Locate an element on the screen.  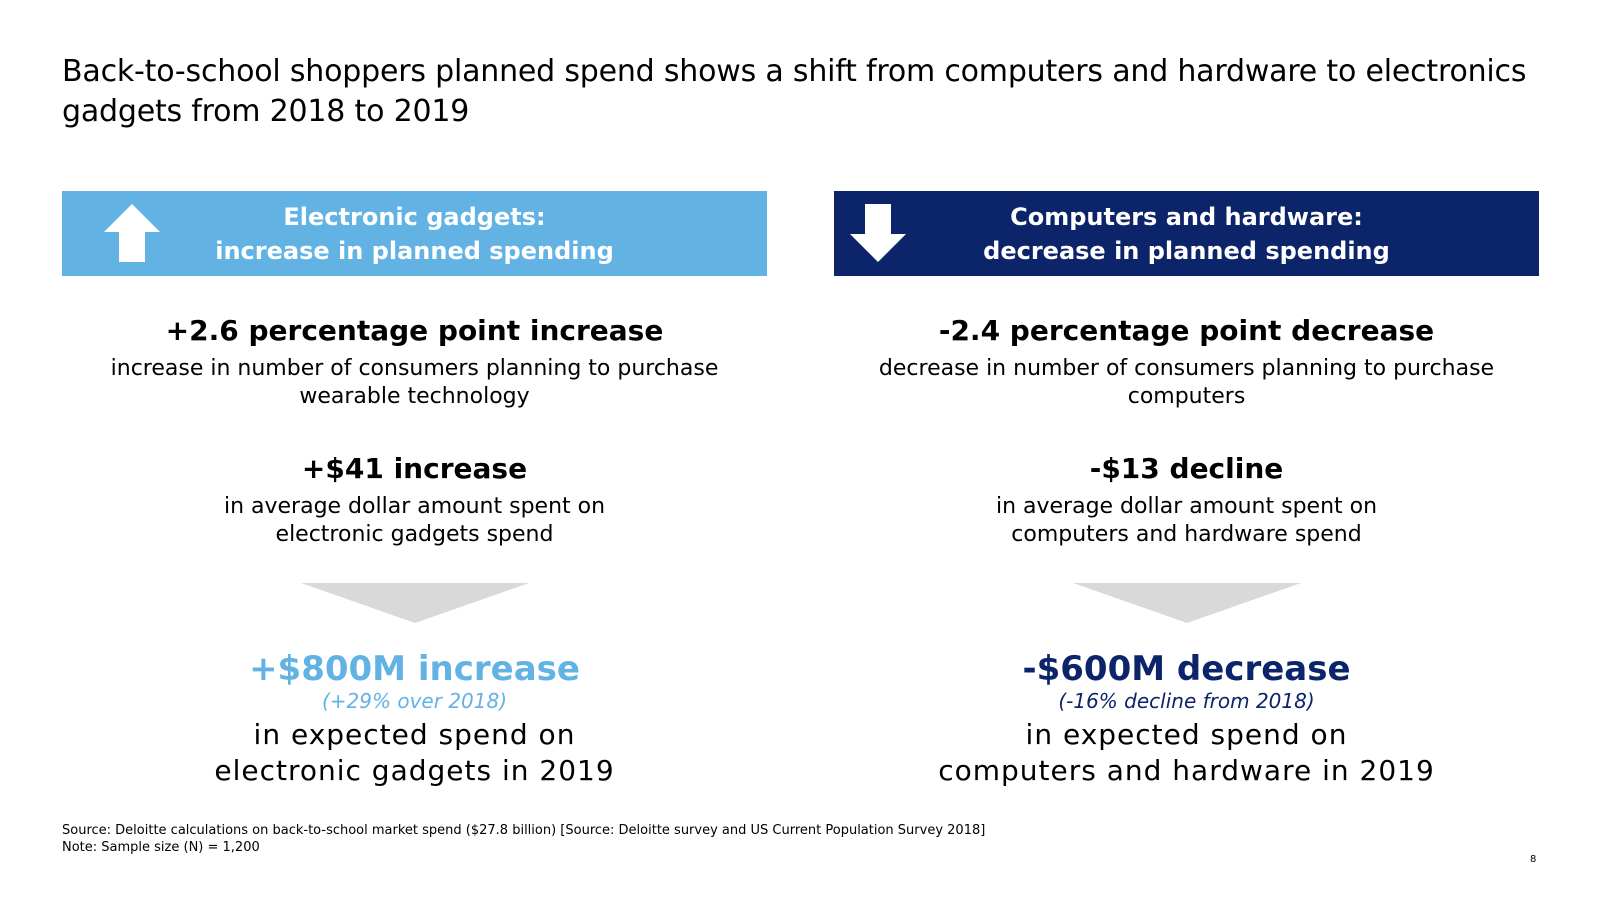
description-line-2: computers is located at coordinates (1186, 396).